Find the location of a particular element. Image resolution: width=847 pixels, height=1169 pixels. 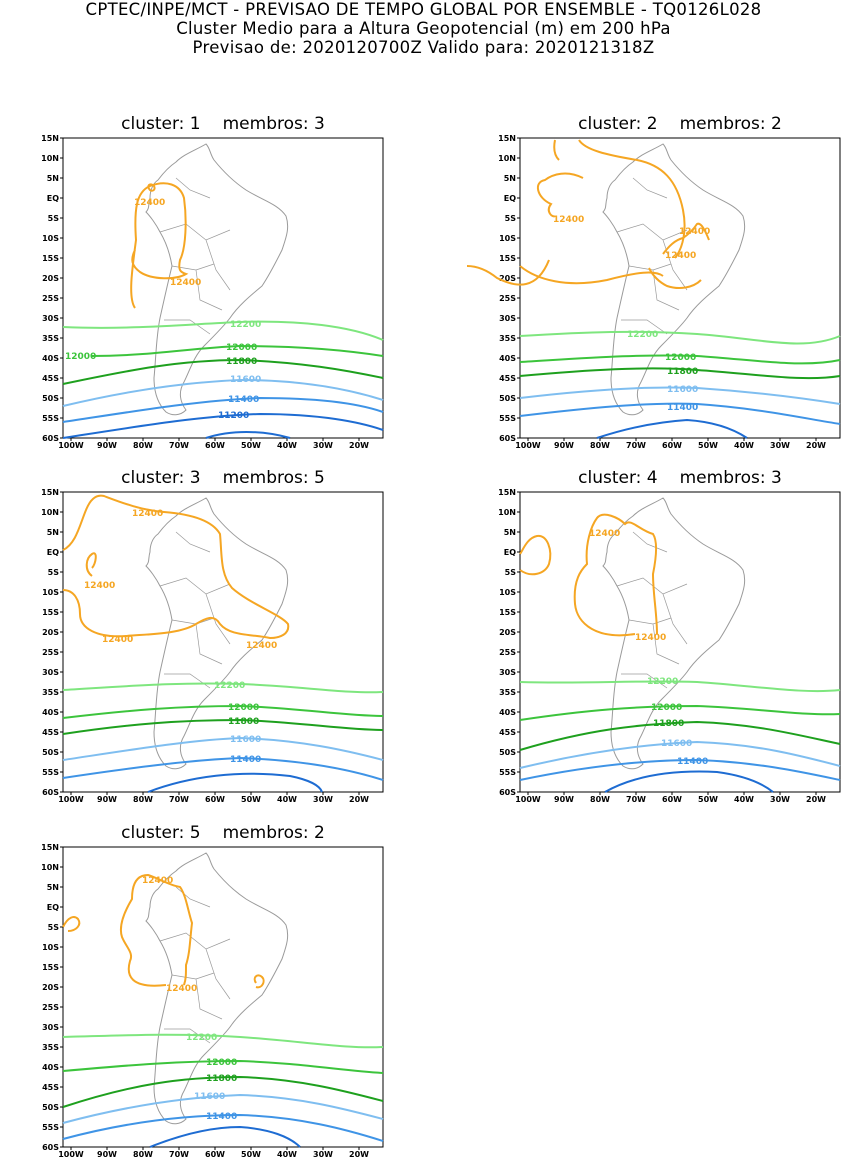

panel-title: cluster: 2 membros: 2 is located at coordinates (680, 124).